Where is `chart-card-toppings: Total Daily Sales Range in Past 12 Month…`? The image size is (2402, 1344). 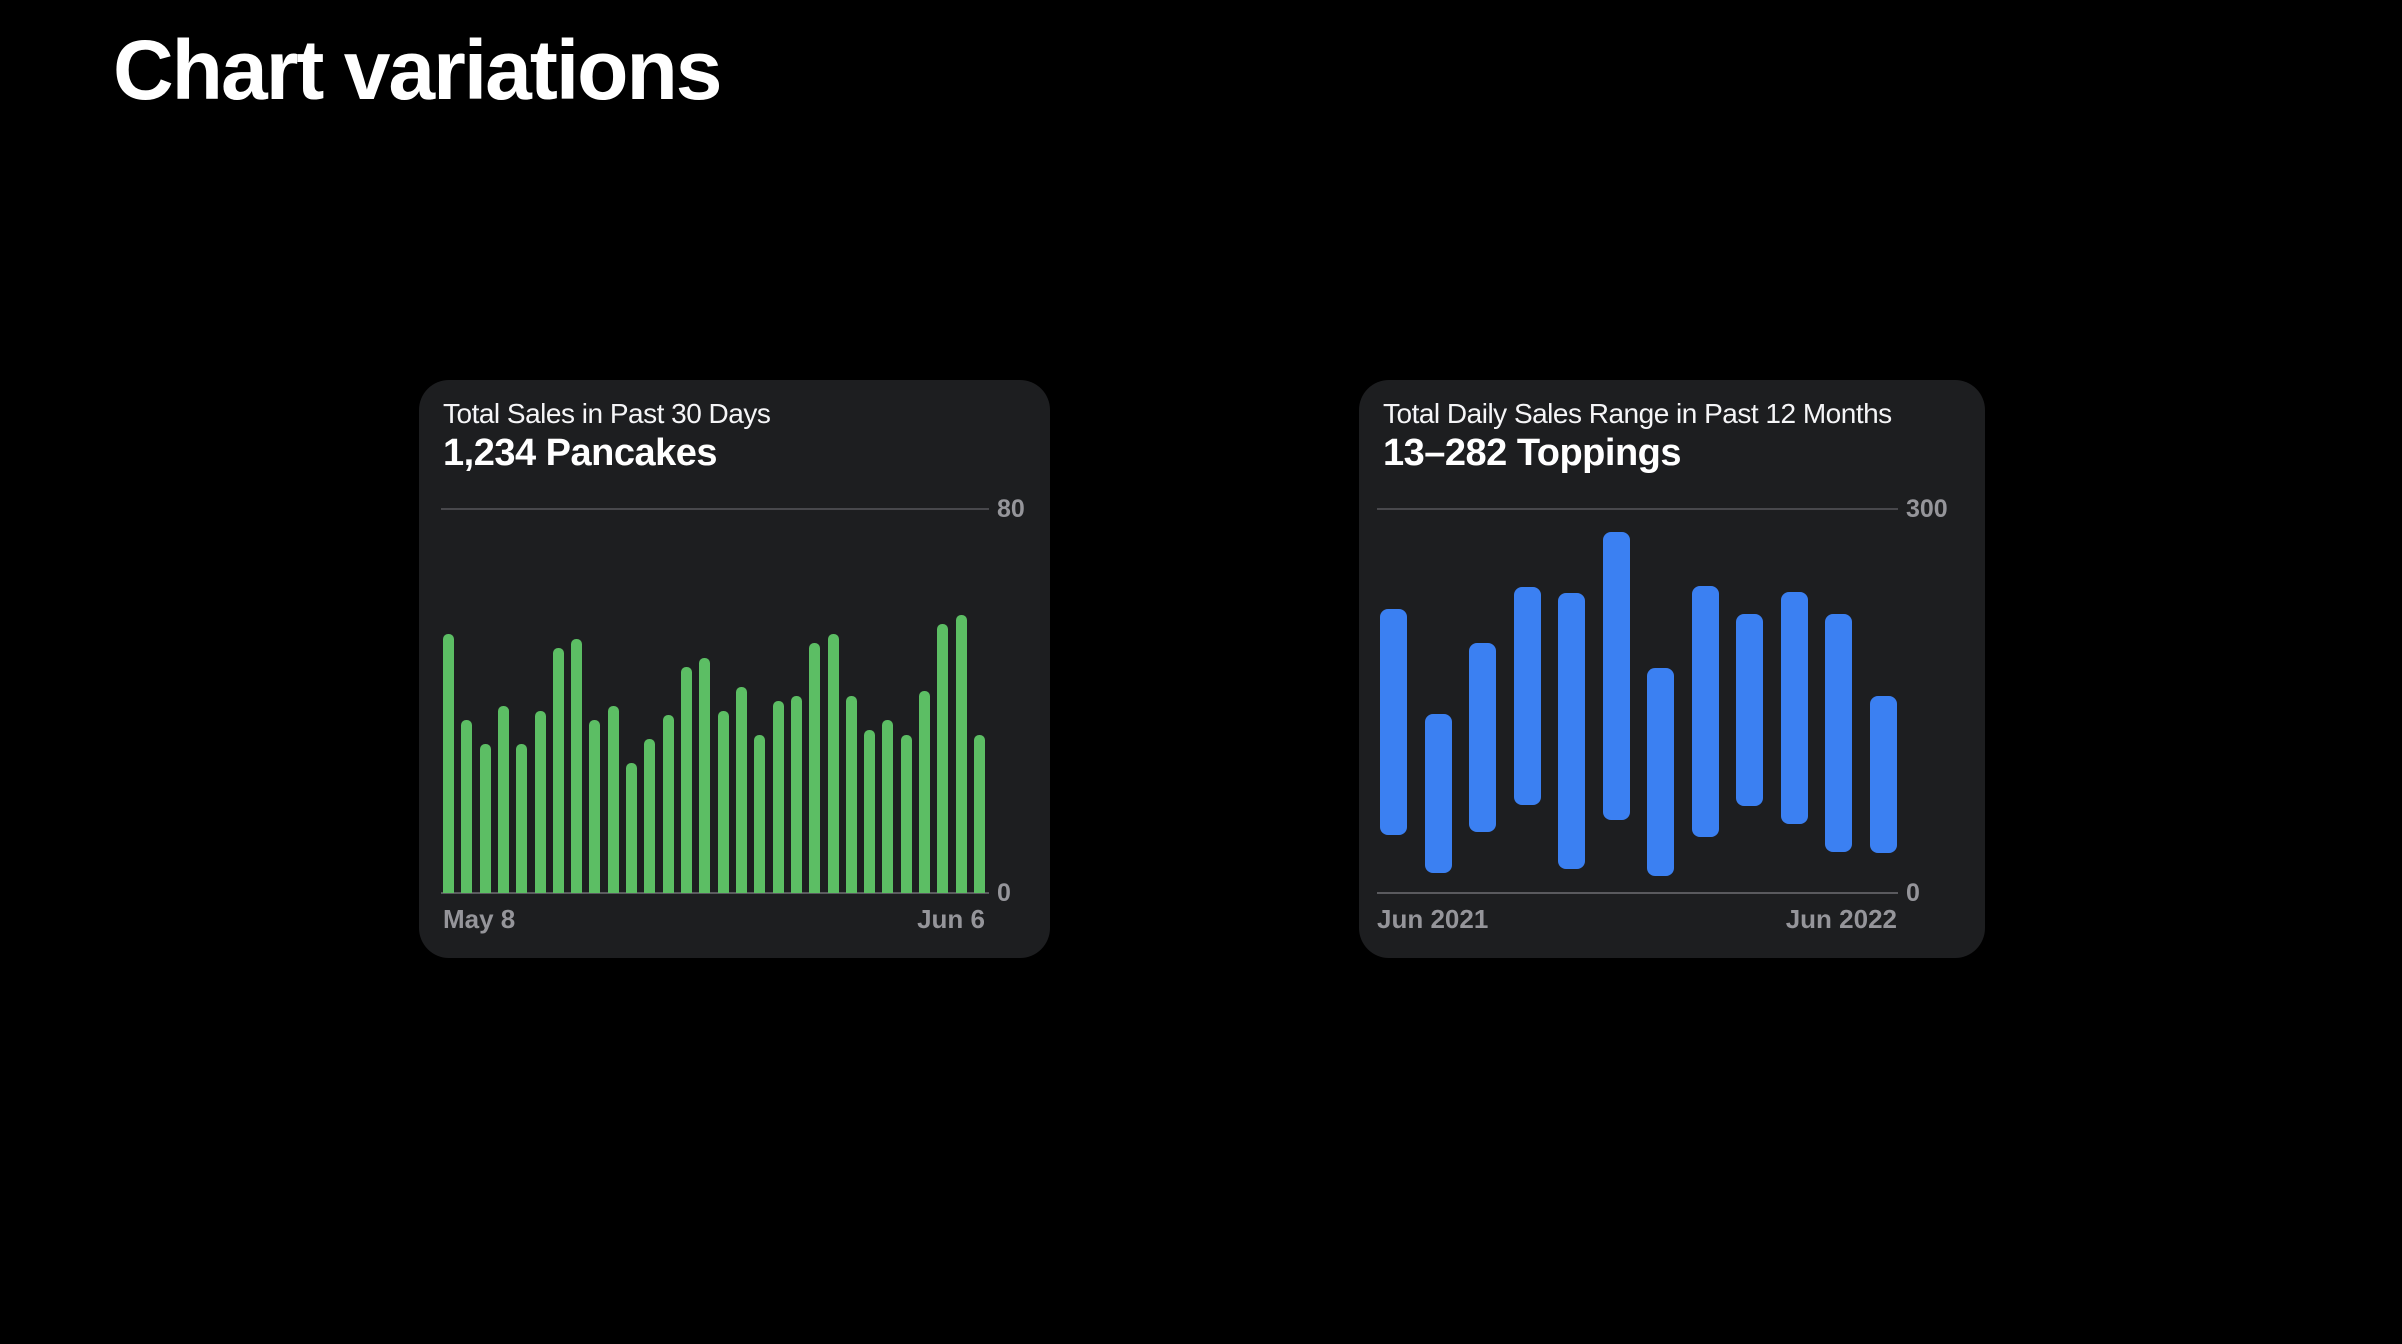
chart-card-toppings: Total Daily Sales Range in Past 12 Month… is located at coordinates (1672, 669).